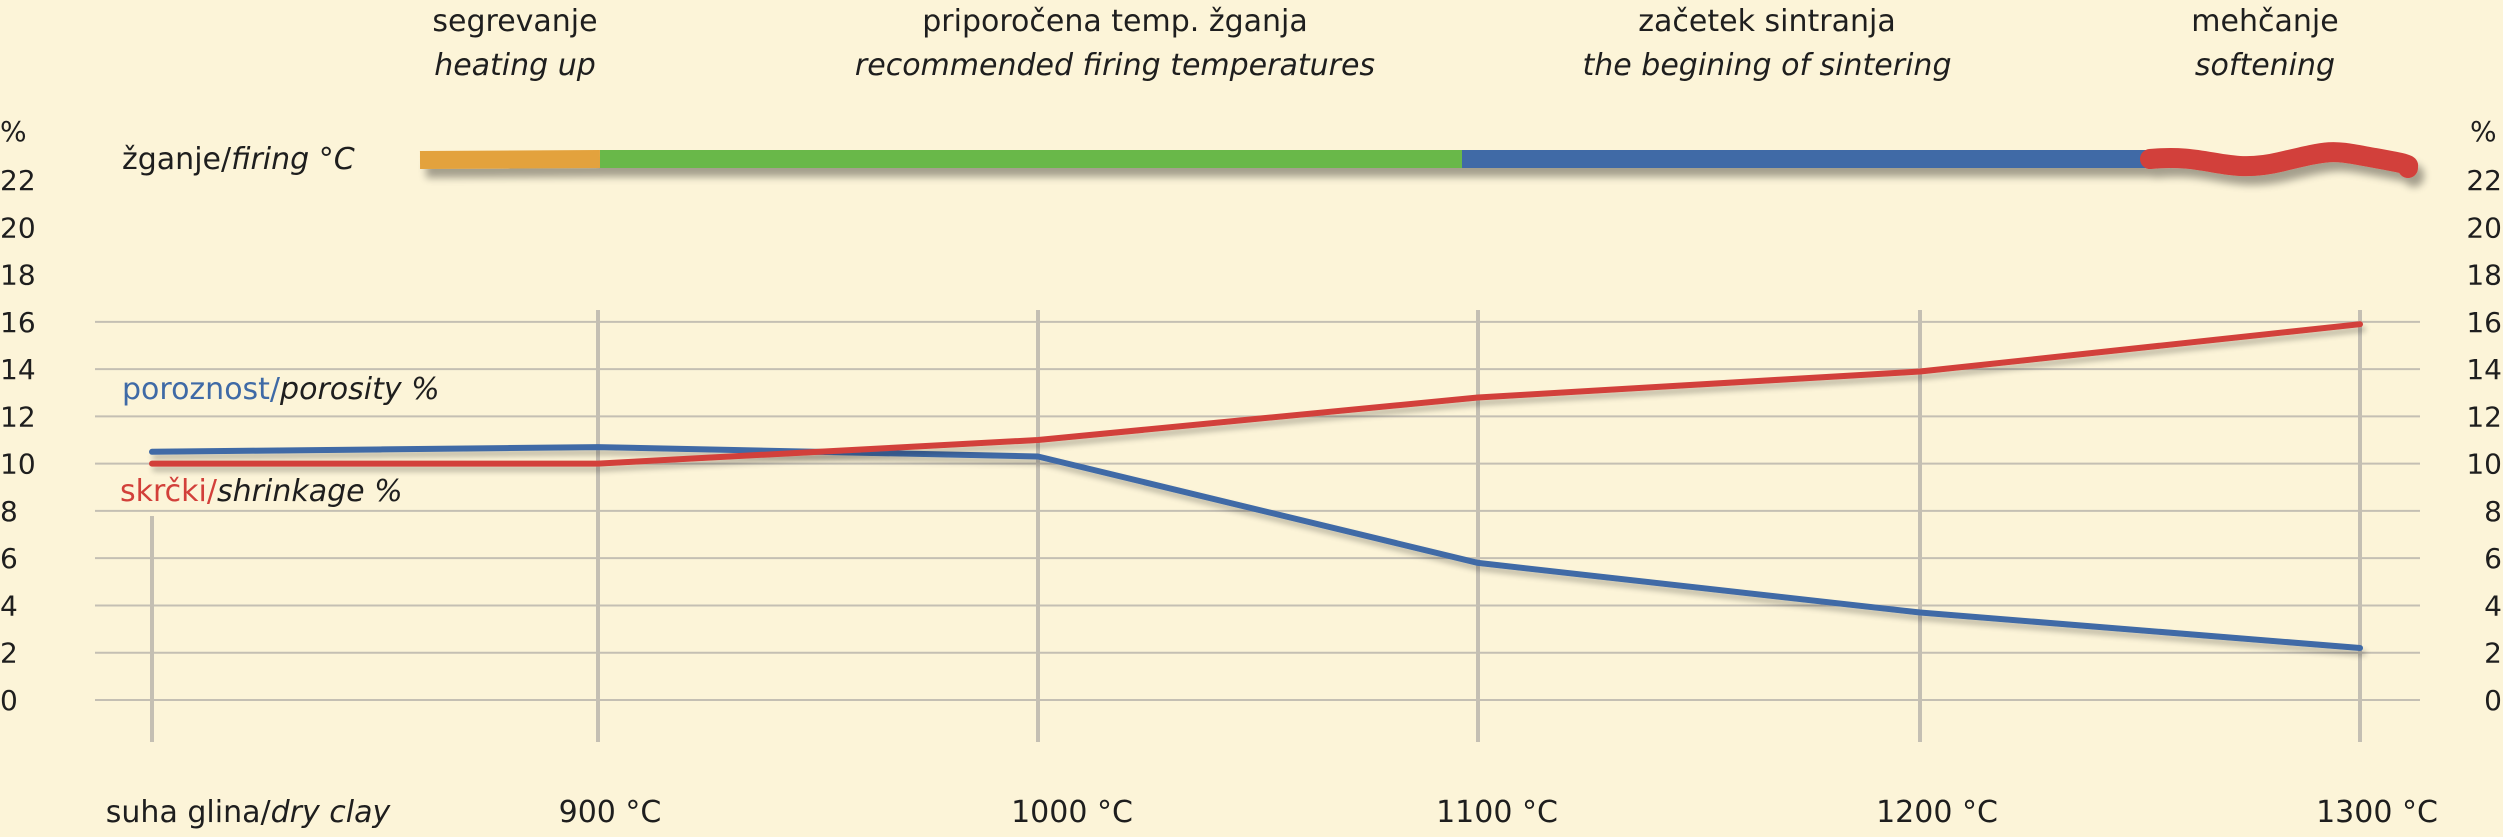  Describe the element at coordinates (9, 700) in the screenshot. I see `y-tick-left: 0` at that location.